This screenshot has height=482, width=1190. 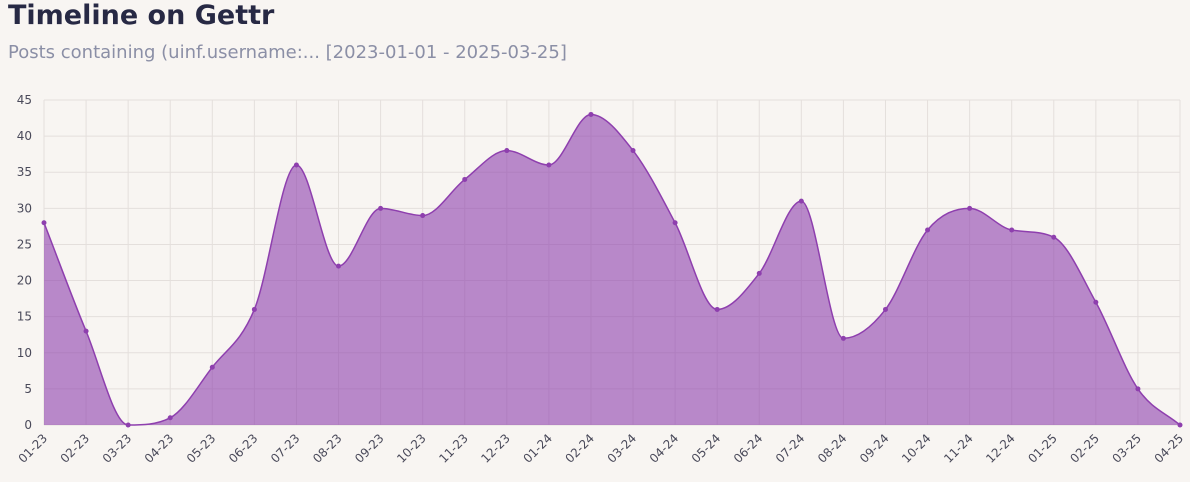 What do you see at coordinates (537, 448) in the screenshot?
I see `x-tick-label: 01-24` at bounding box center [537, 448].